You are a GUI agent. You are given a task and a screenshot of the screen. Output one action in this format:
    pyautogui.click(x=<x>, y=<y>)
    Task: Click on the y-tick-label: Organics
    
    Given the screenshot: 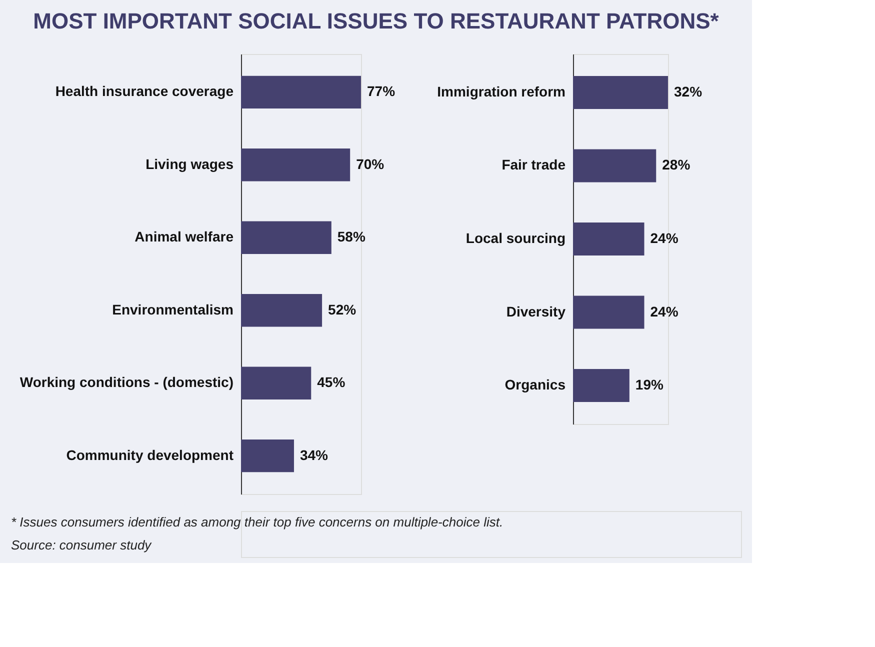 What is the action you would take?
    pyautogui.click(x=535, y=384)
    